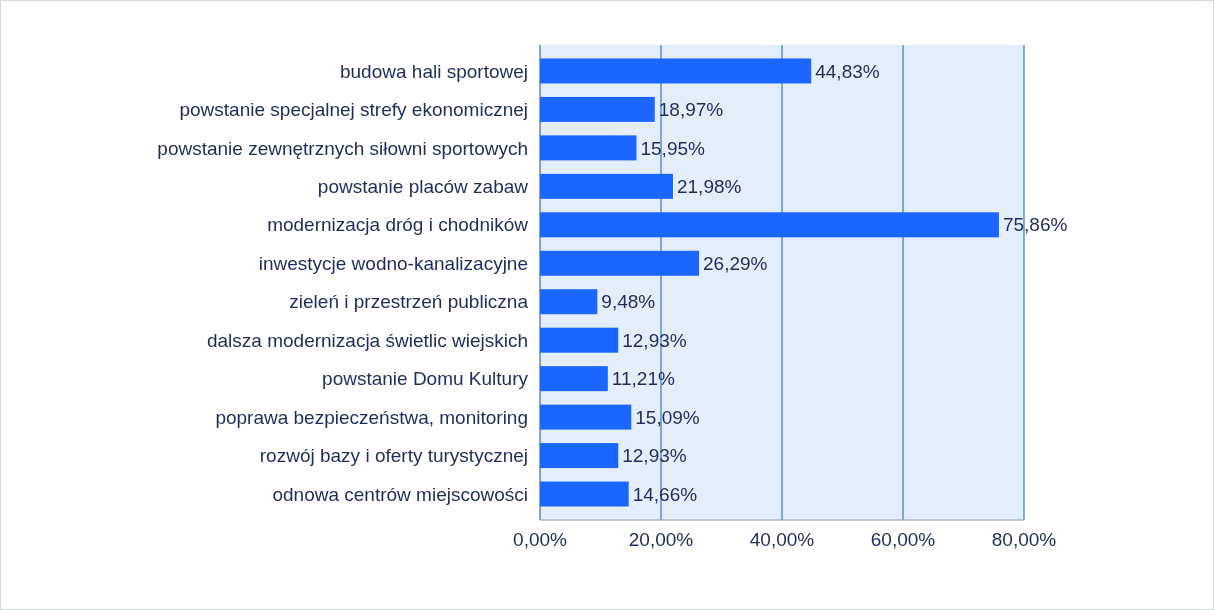 This screenshot has height=610, width=1214. I want to click on data-label: 15,95%, so click(673, 148).